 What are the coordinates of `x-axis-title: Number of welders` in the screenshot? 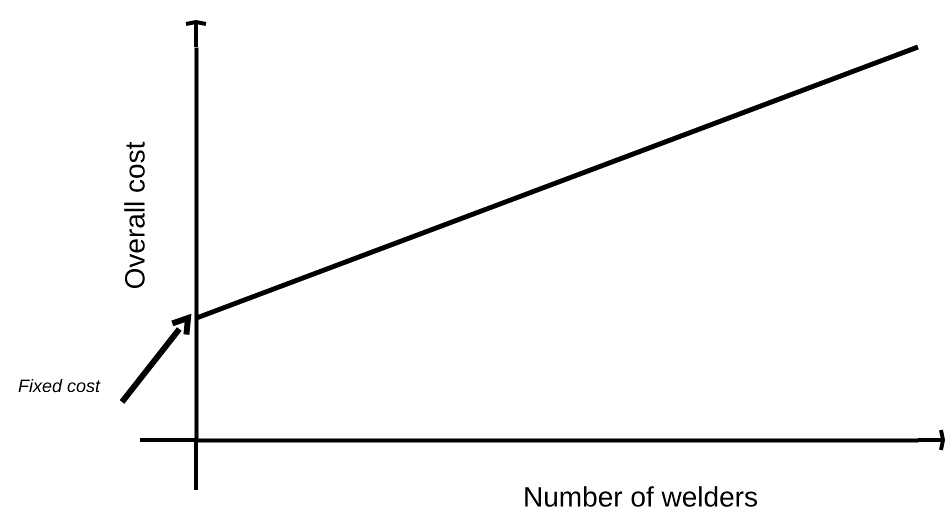 It's located at (640, 497).